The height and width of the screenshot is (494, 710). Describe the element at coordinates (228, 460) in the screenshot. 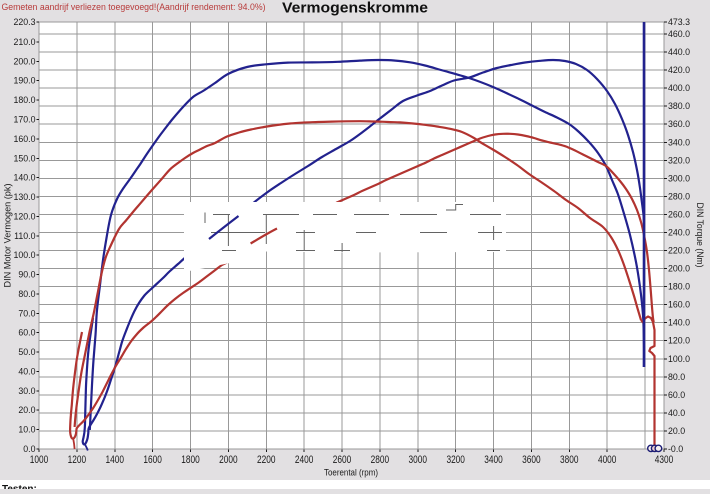

I see `svg-text: 2000` at that location.